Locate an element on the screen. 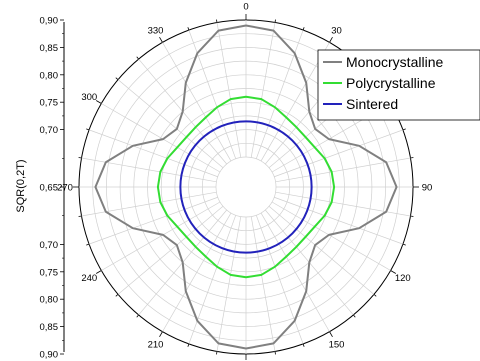  legend-box is located at coordinates (398, 85).